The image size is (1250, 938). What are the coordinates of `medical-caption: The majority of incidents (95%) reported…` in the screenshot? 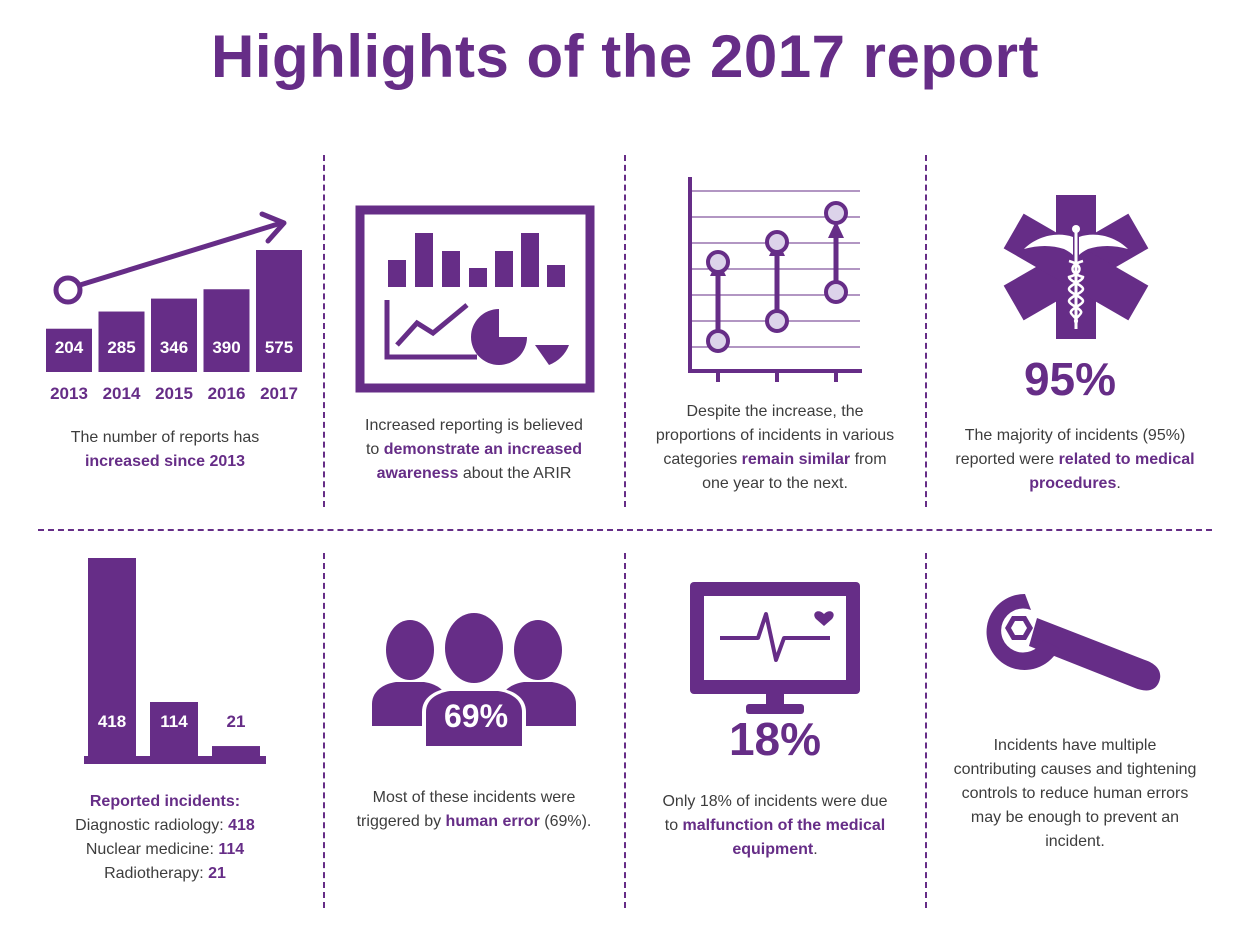 It's located at (1075, 460).